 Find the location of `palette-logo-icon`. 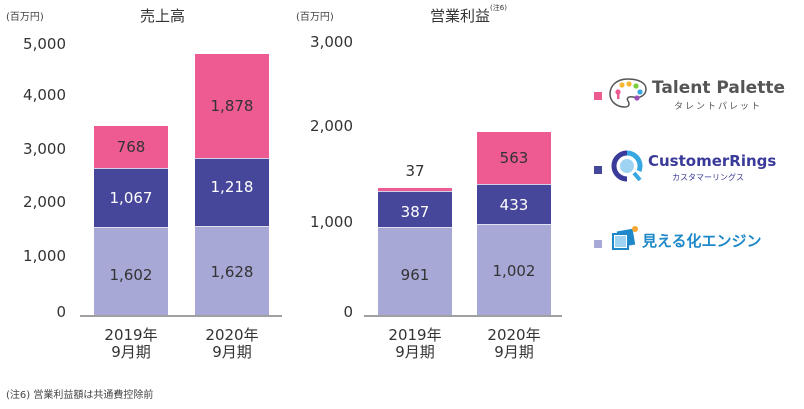

palette-logo-icon is located at coordinates (628, 93).